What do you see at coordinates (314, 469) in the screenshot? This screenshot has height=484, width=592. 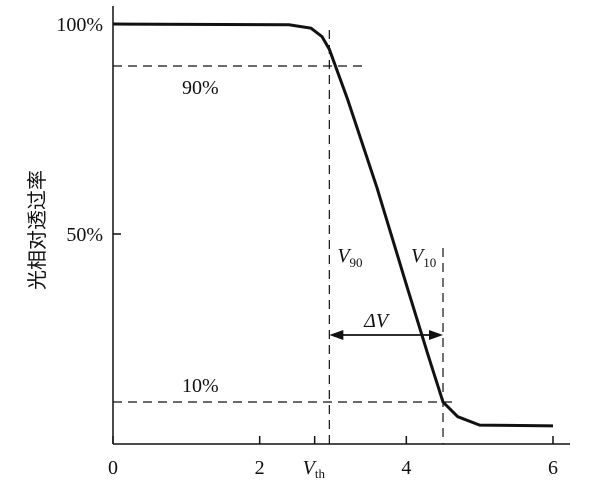 I see `vth-label: Vth` at bounding box center [314, 469].